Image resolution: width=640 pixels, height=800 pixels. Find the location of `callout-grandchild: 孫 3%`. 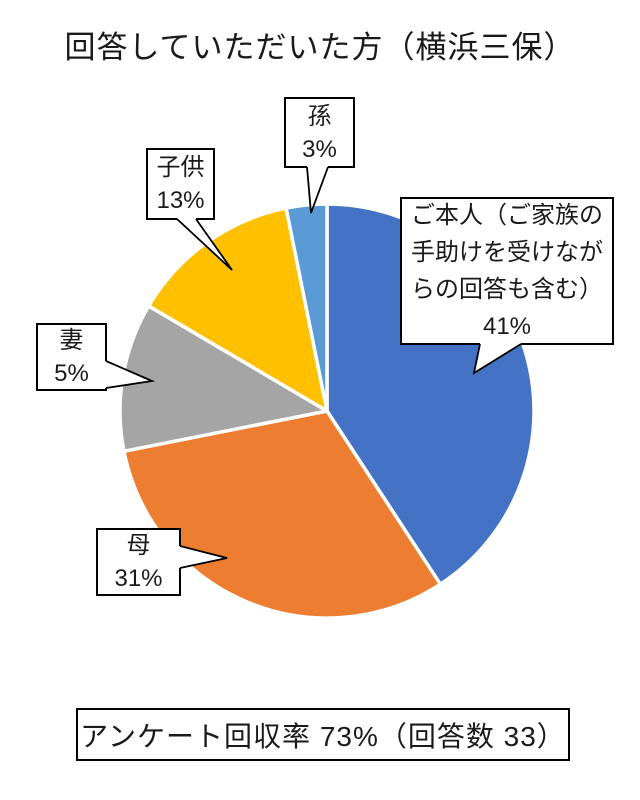

callout-grandchild: 孫 3% is located at coordinates (319, 132).